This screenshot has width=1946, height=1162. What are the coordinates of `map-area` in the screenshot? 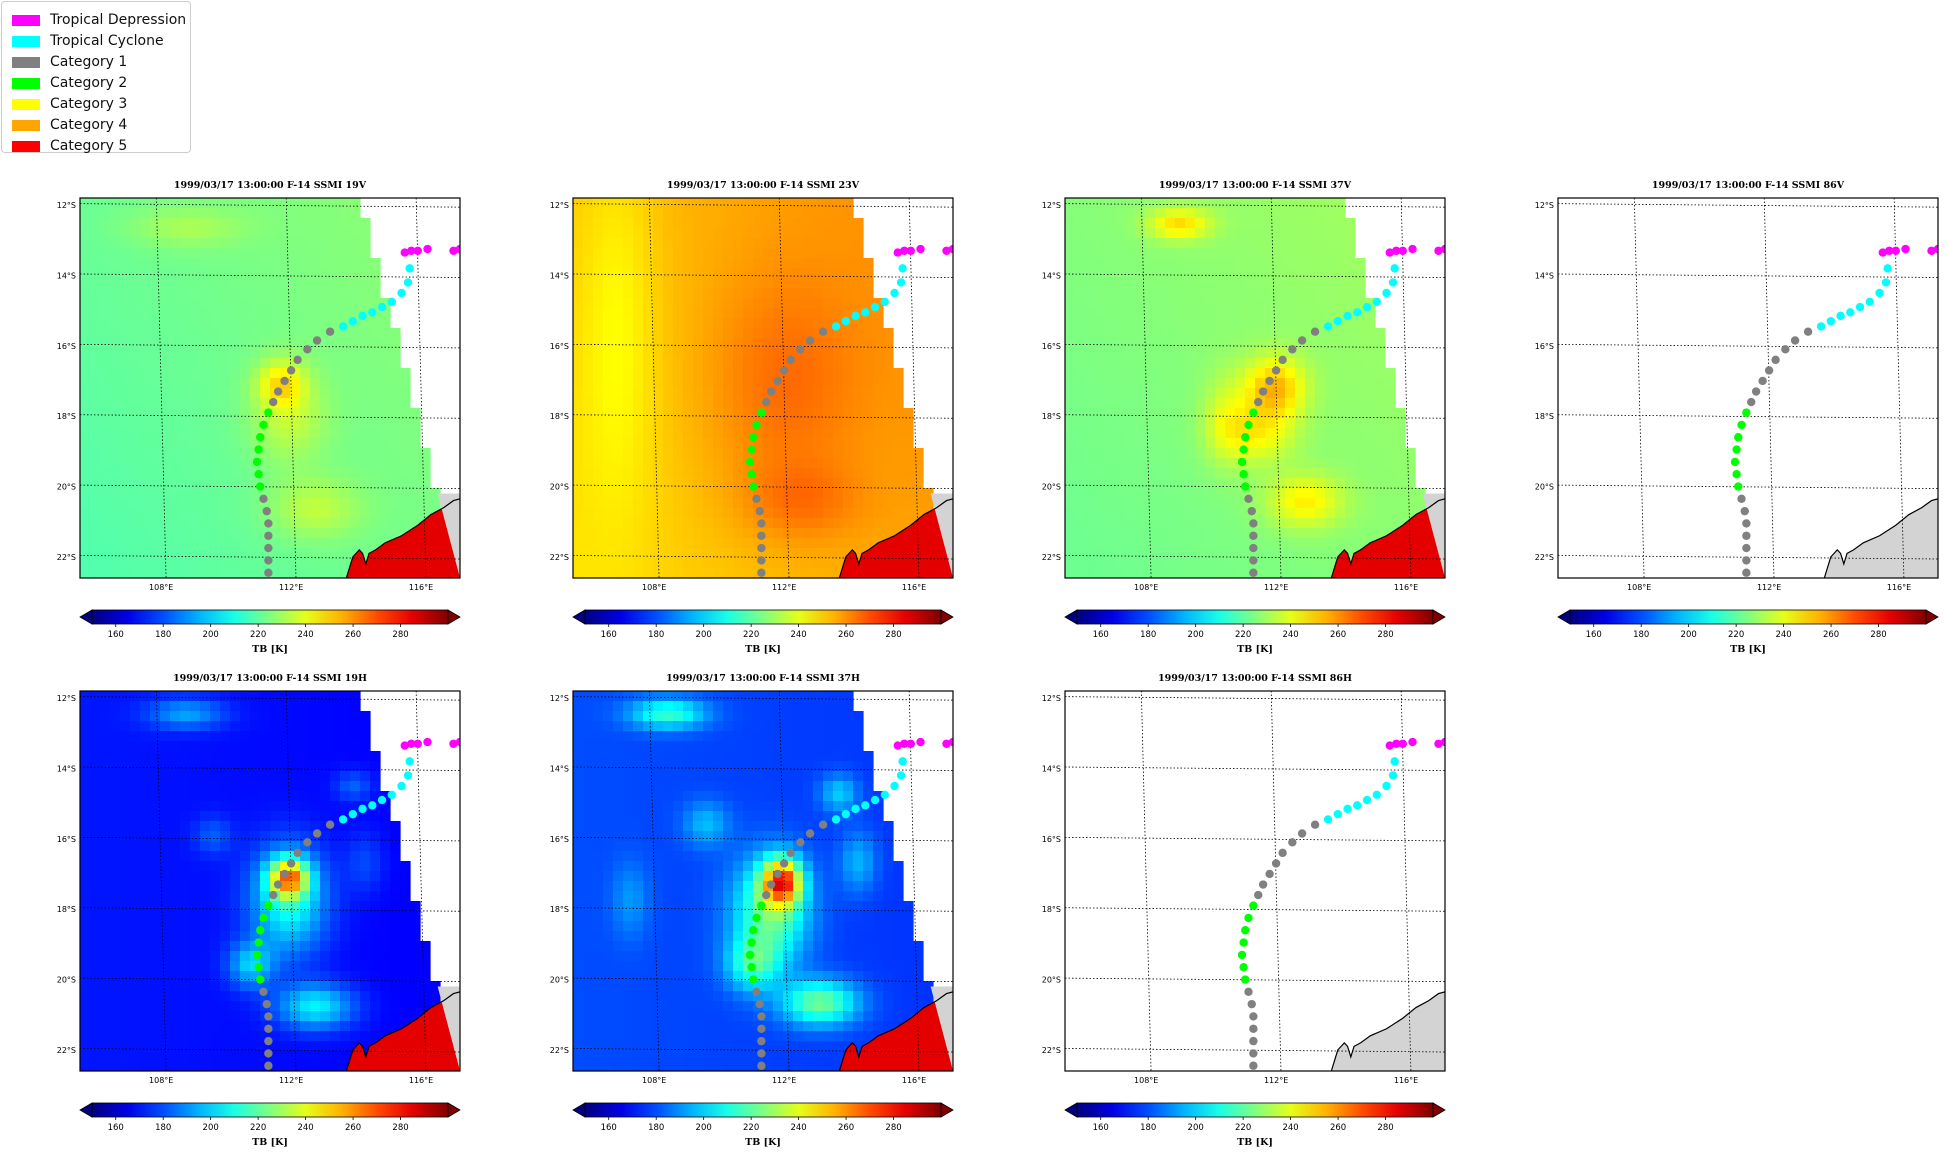 It's located at (270, 881).